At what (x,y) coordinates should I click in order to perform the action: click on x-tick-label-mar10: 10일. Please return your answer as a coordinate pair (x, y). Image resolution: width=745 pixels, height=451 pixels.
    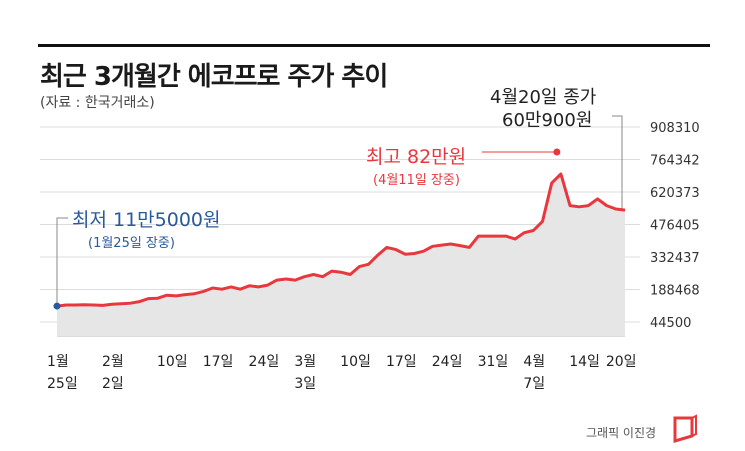
    Looking at the image, I should click on (355, 362).